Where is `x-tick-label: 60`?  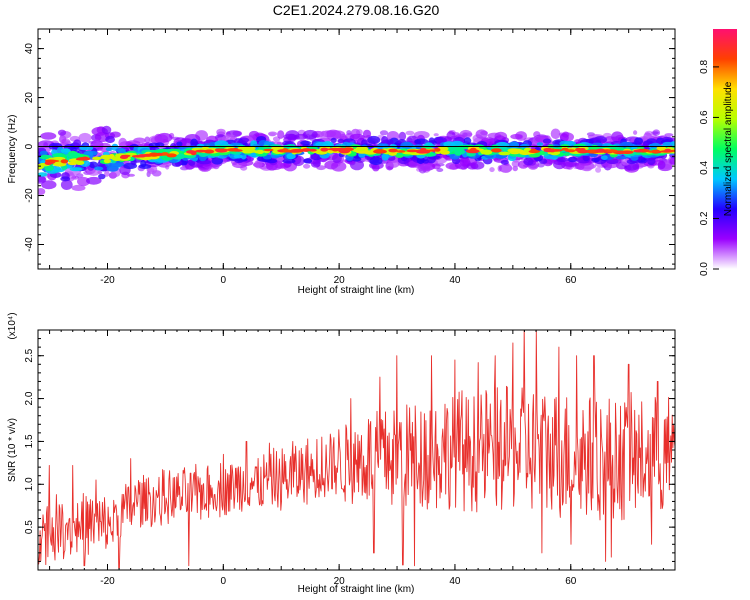 x-tick-label: 60 is located at coordinates (571, 581).